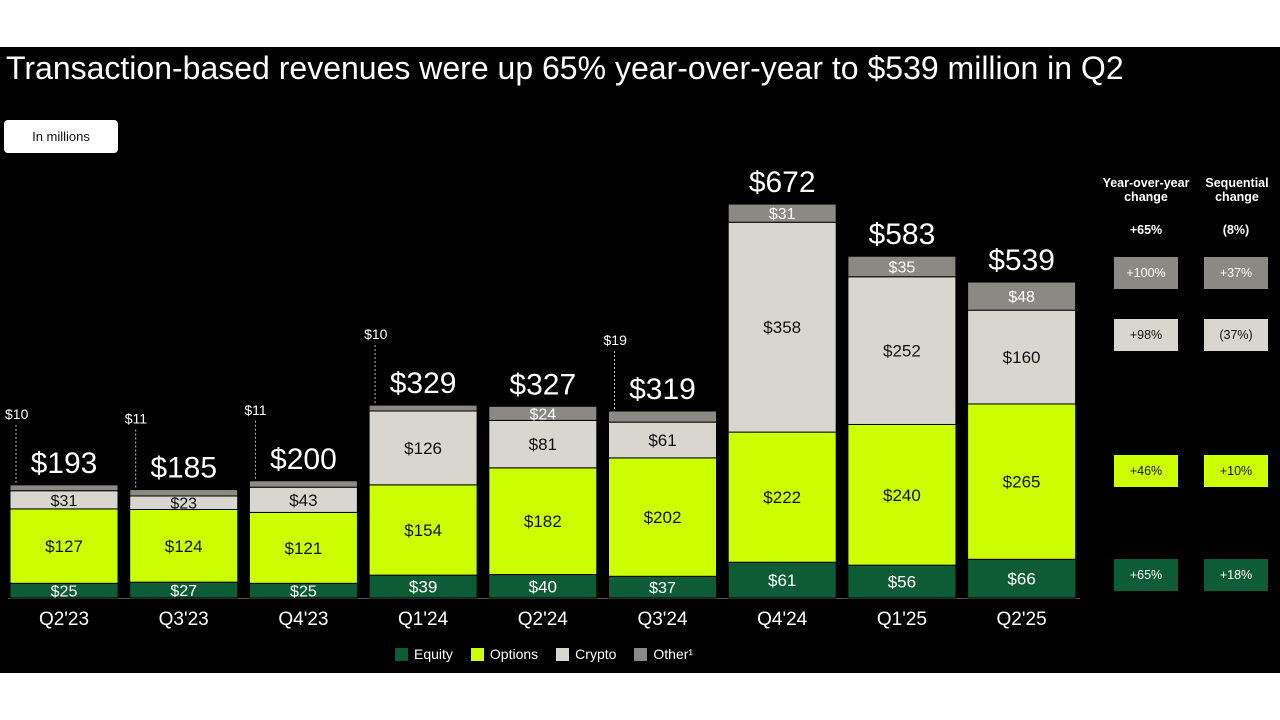 Image resolution: width=1280 pixels, height=720 pixels. I want to click on bar-label-equity-q2-24: $40, so click(543, 586).